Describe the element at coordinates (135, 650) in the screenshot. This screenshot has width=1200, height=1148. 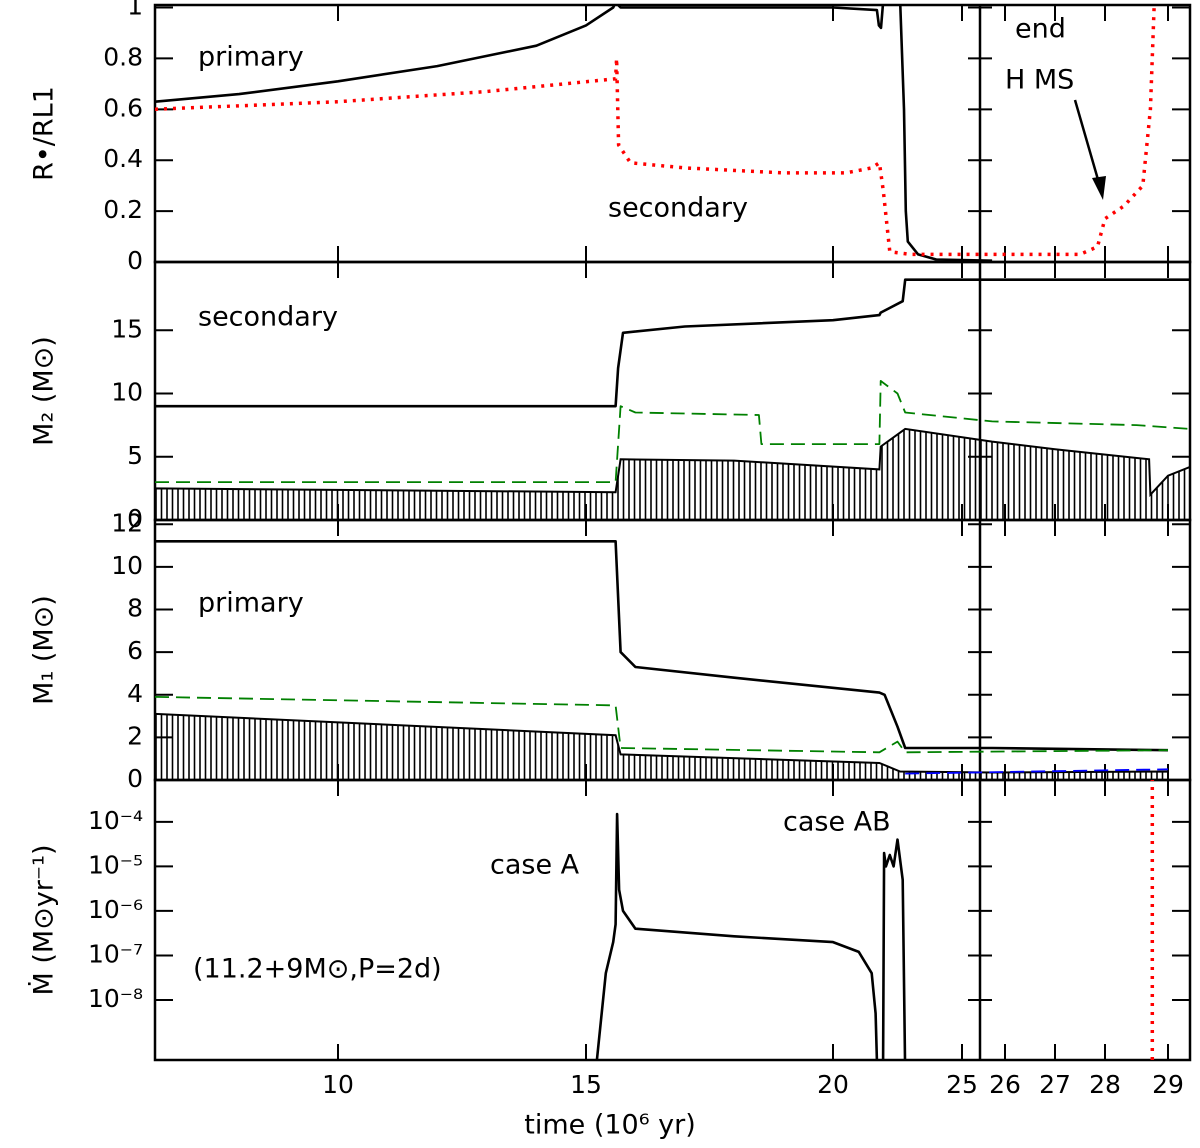
I see `y-tick-label: 6` at that location.